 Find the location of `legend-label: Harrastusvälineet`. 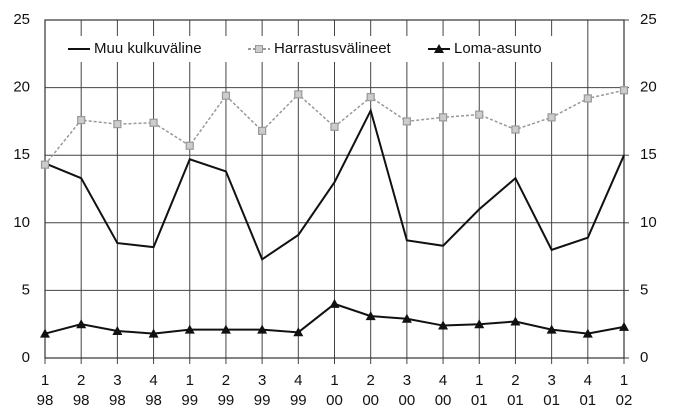

legend-label: Harrastusvälineet is located at coordinates (333, 48).